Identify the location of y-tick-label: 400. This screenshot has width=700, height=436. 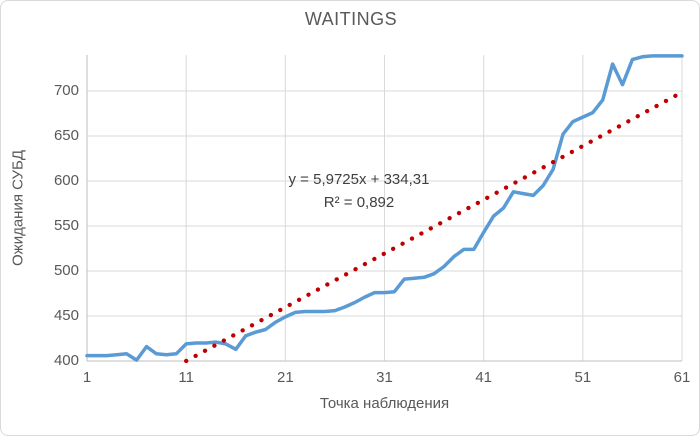
(66, 360).